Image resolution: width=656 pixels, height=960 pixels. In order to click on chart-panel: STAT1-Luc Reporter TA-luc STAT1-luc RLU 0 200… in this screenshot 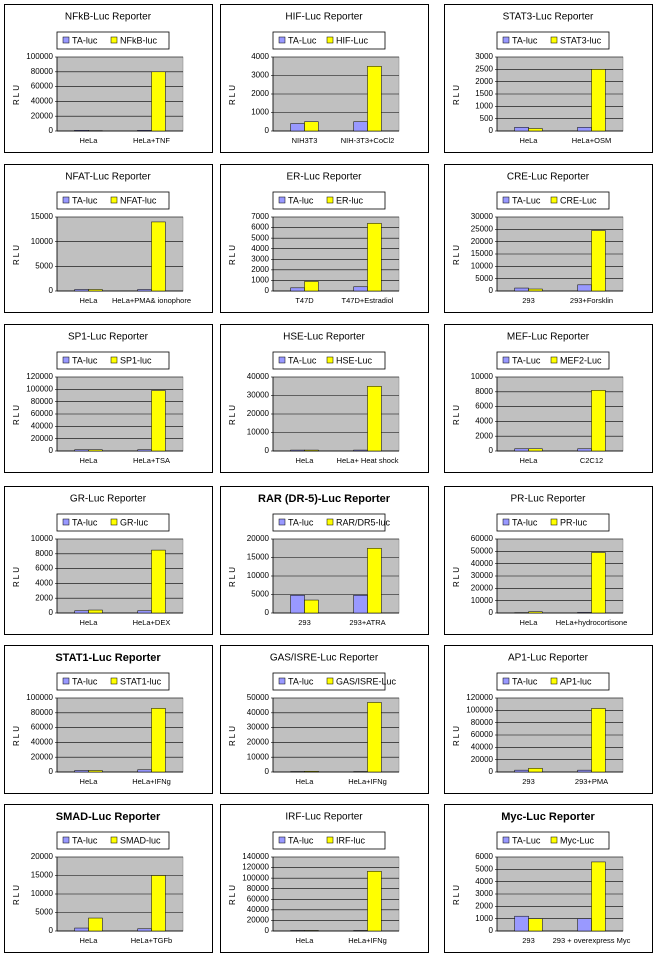, I will do `click(108, 719)`.